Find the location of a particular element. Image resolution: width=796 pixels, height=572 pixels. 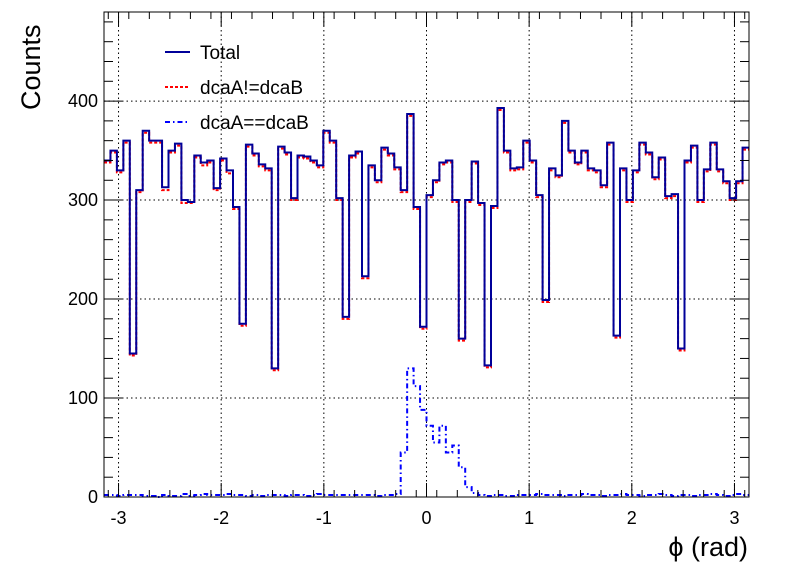

legend-label-dca-diff: dcaA!=dcaB is located at coordinates (251, 88).